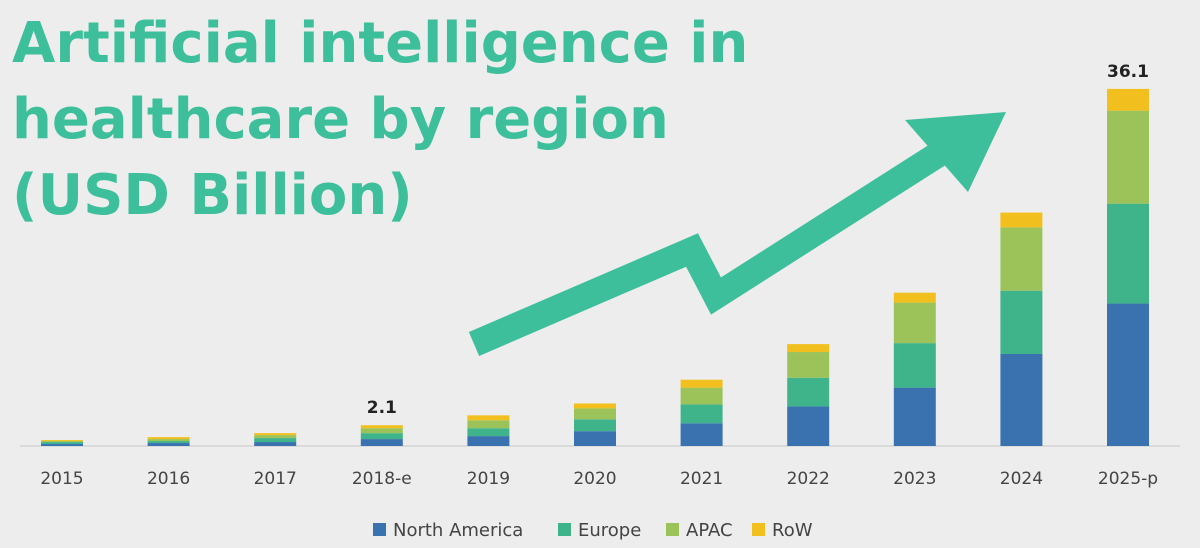  Describe the element at coordinates (340, 119) in the screenshot. I see `chart-title: healthcare by region` at that location.